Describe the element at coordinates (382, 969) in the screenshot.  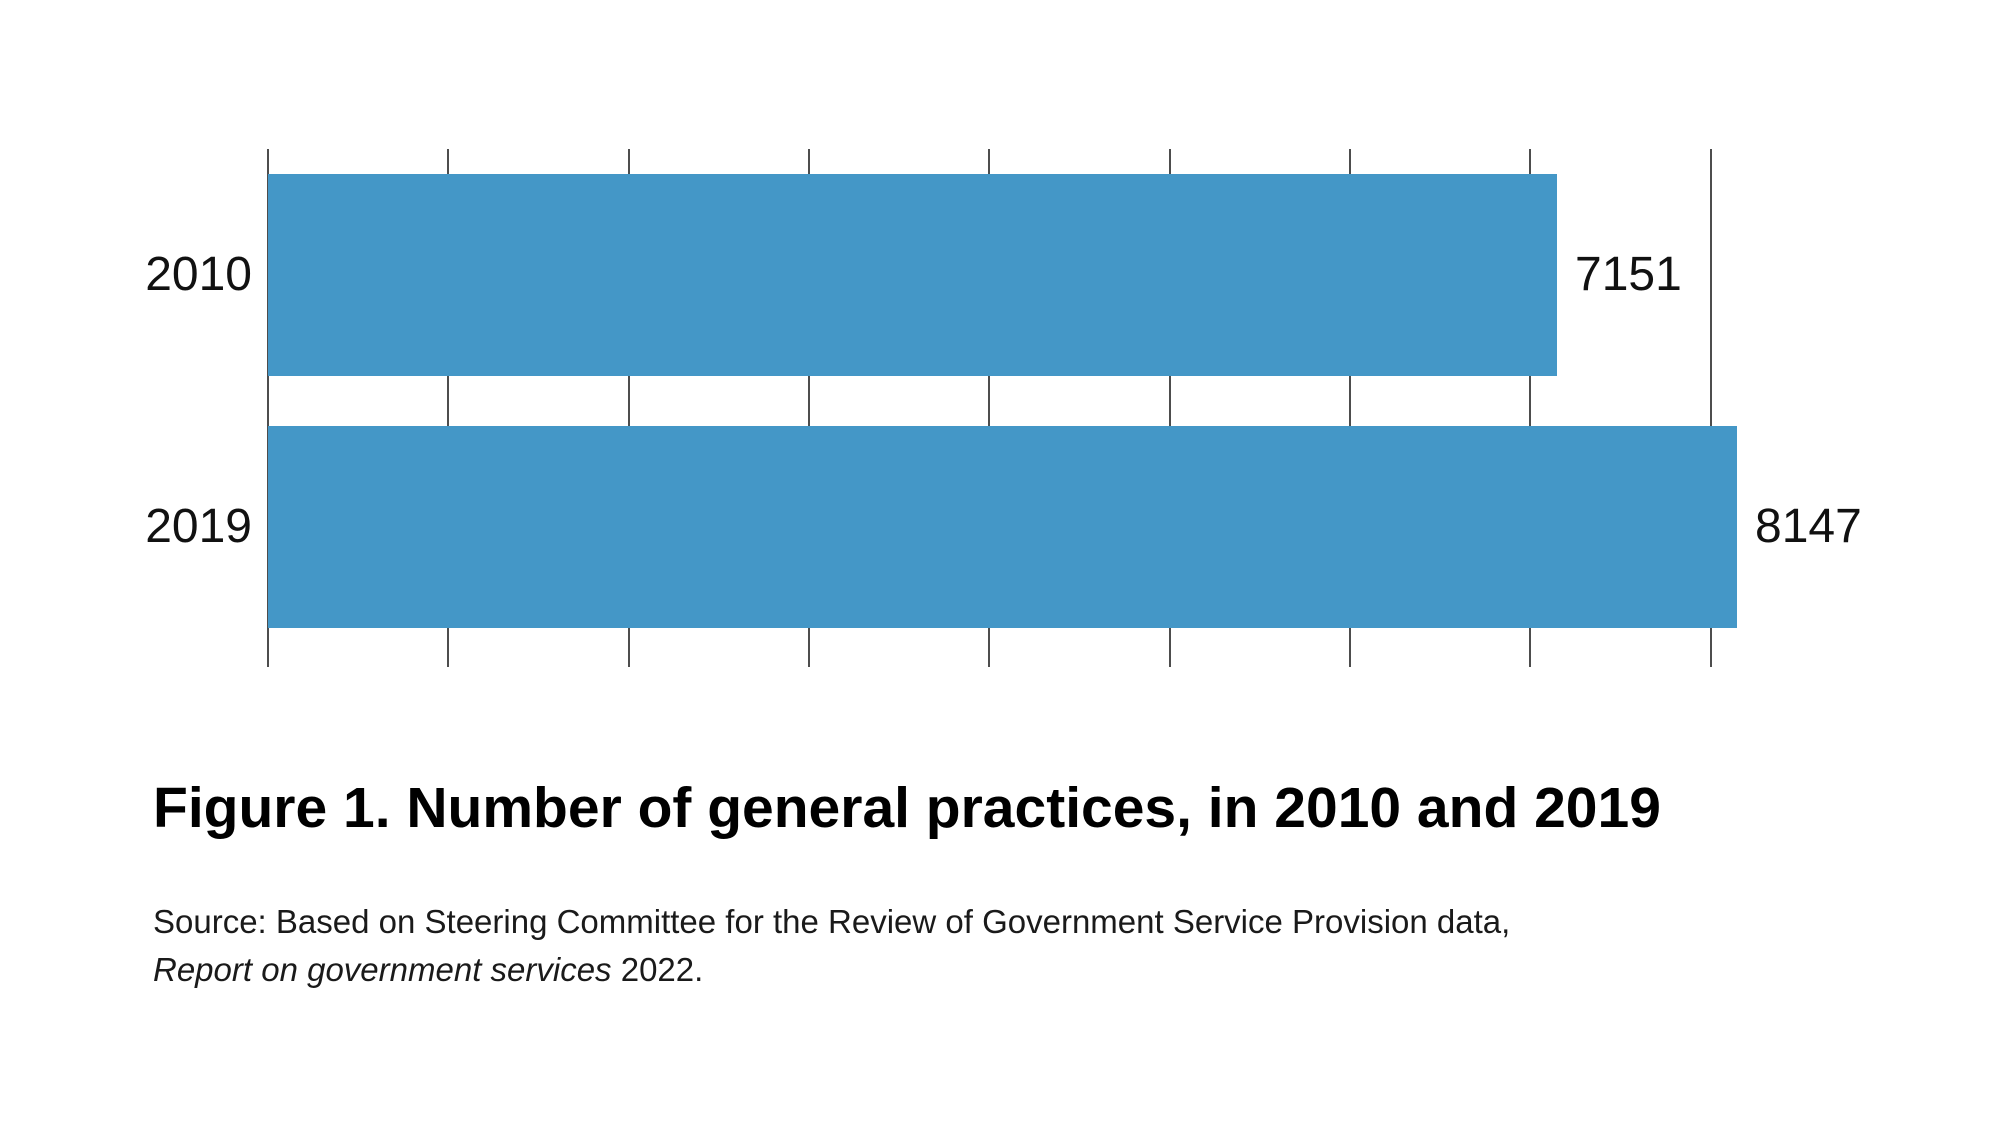
I see `source-line-2-report-title: Report on government services` at that location.